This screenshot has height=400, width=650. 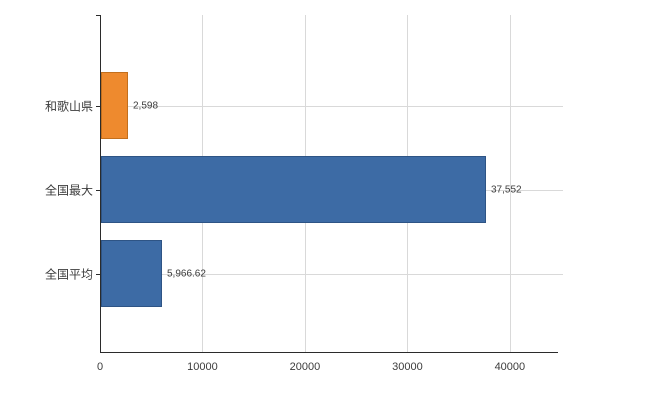 What do you see at coordinates (100, 184) in the screenshot?
I see `y-axis` at bounding box center [100, 184].